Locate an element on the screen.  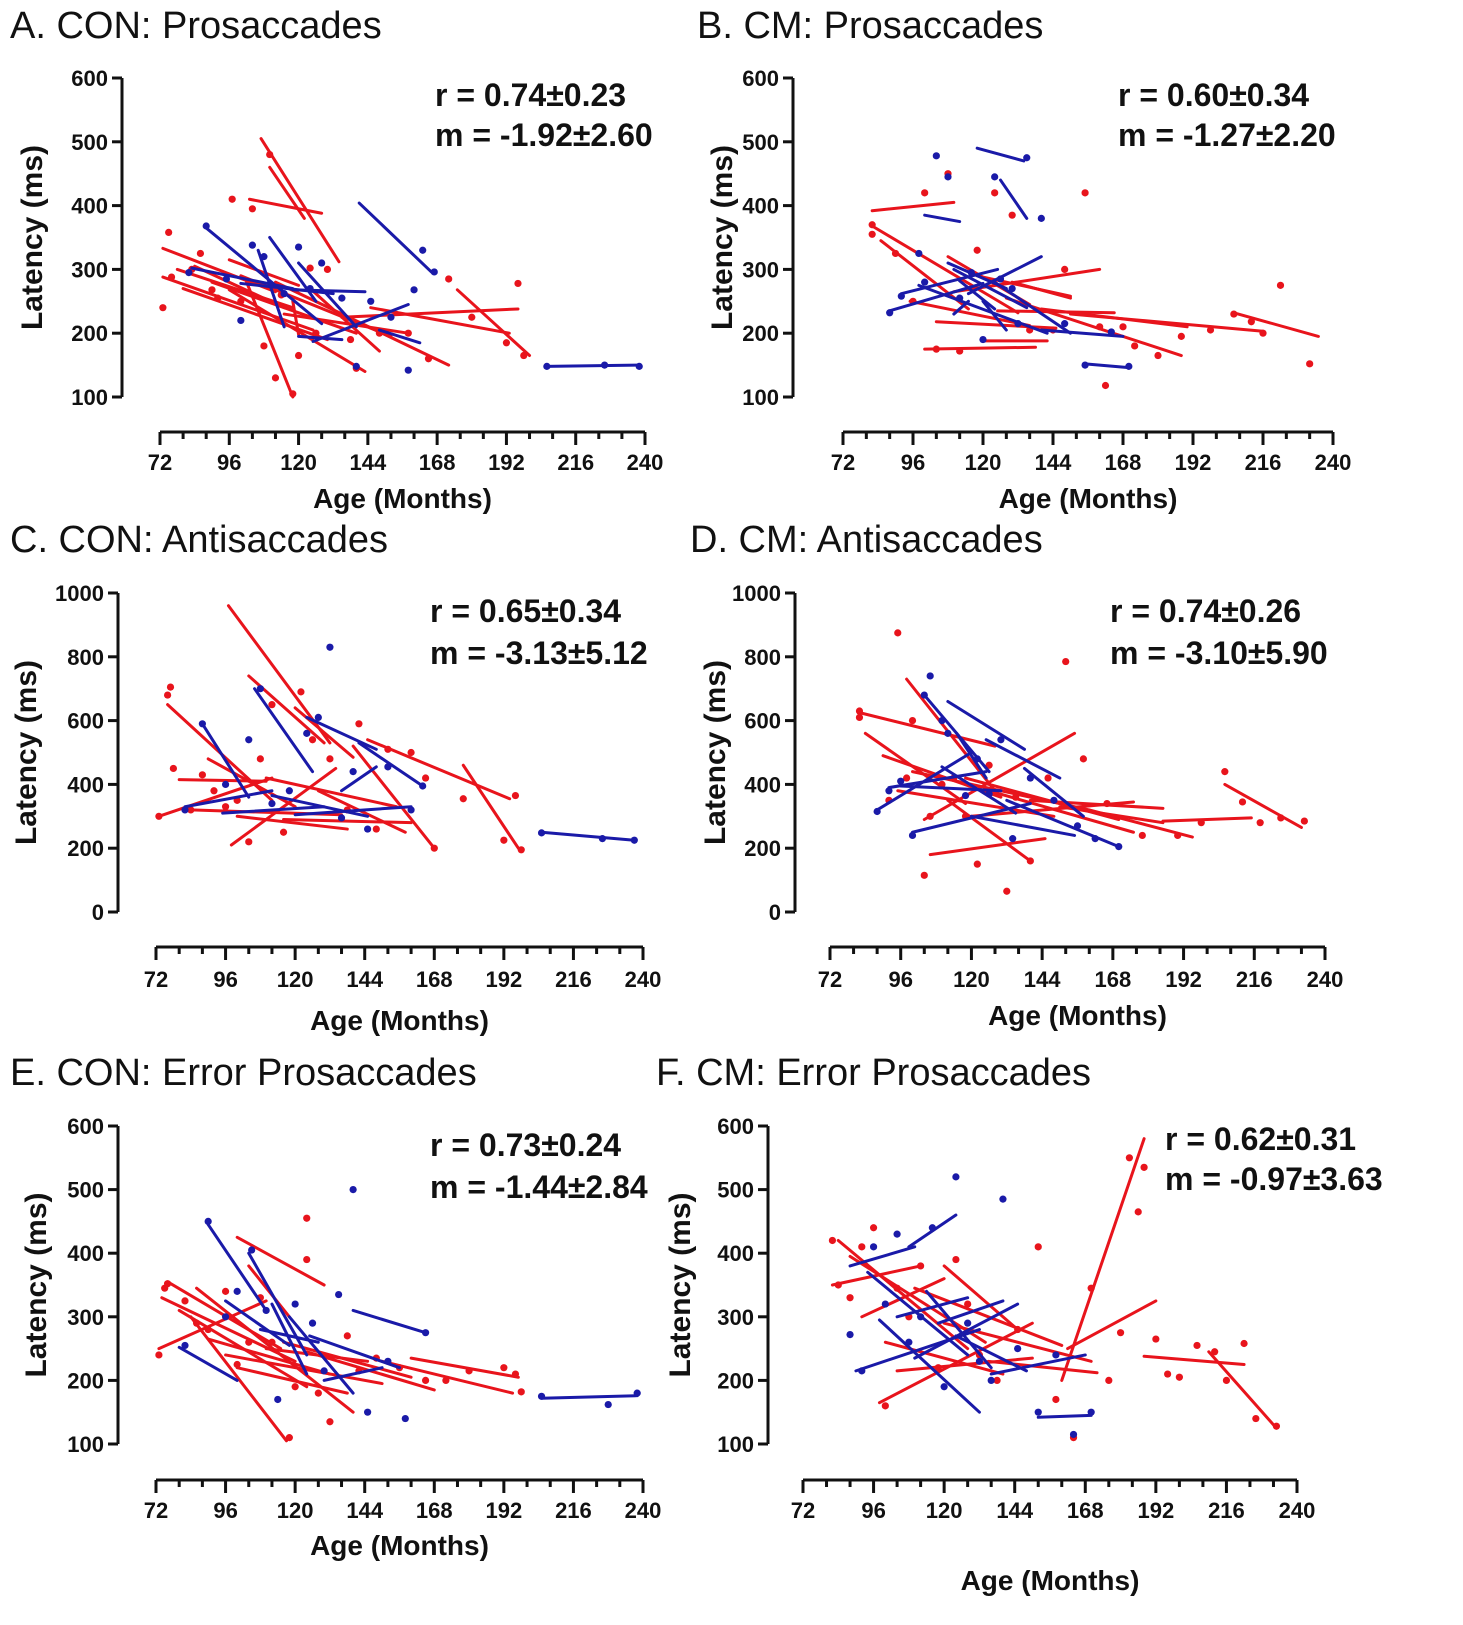
y-tick-label: 300 is located at coordinates (760, 269).